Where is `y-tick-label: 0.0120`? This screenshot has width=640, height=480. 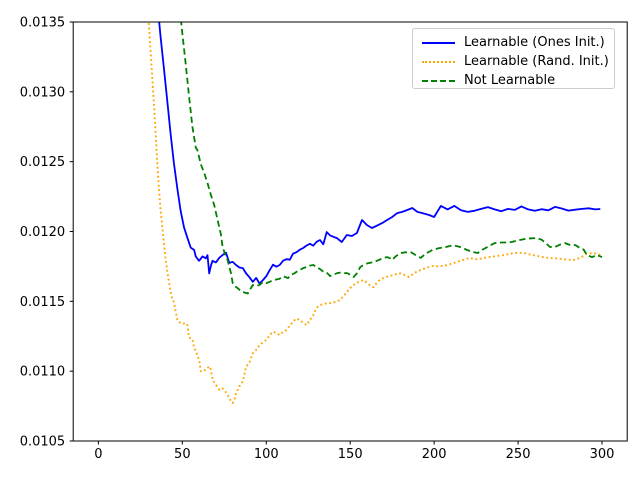
y-tick-label: 0.0120 is located at coordinates (43, 232).